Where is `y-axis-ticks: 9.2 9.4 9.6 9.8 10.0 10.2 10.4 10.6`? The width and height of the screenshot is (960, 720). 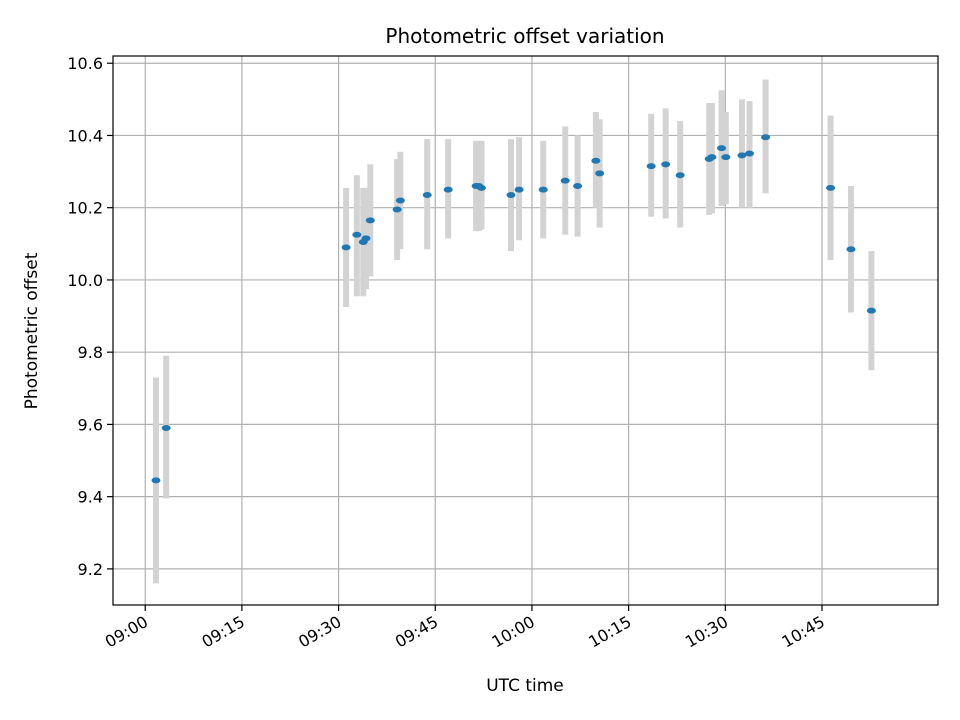
y-axis-ticks: 9.2 9.4 9.6 9.8 10.0 10.2 10.4 10.6 is located at coordinates (90, 316).